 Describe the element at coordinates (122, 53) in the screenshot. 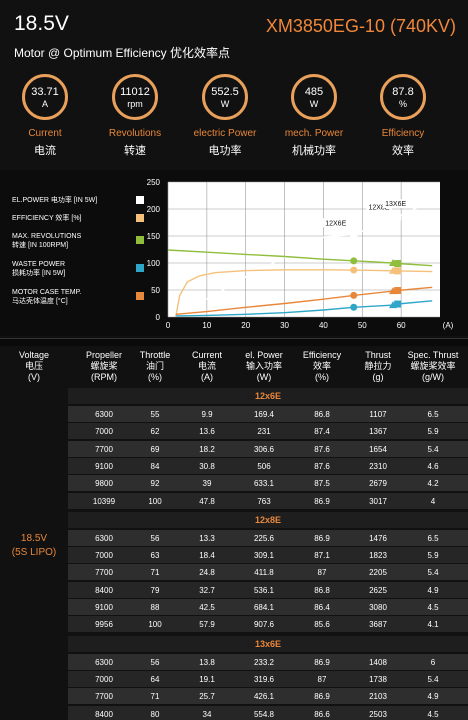

I see `subtitle: Motor @ Optimum Efficiency 优化效率点` at that location.